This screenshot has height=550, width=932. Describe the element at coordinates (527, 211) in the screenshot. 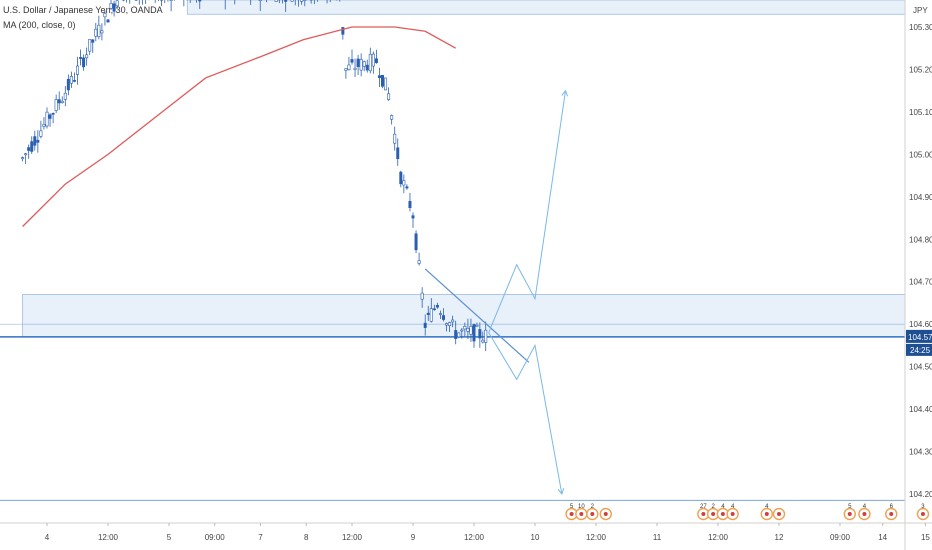

I see `projection-up-arrow` at that location.